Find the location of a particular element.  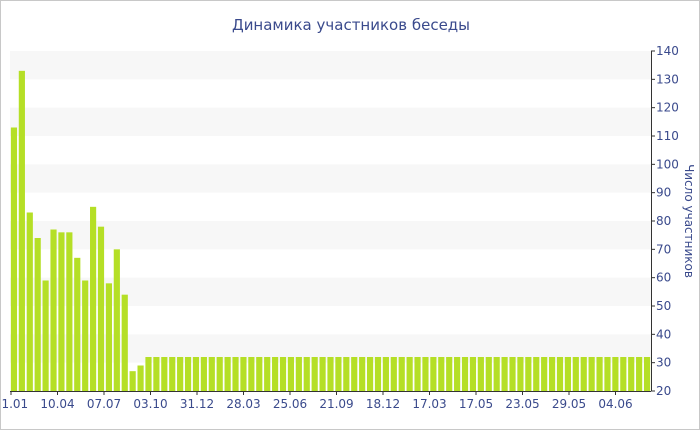

x-tick-label: 10.04 is located at coordinates (57, 404).